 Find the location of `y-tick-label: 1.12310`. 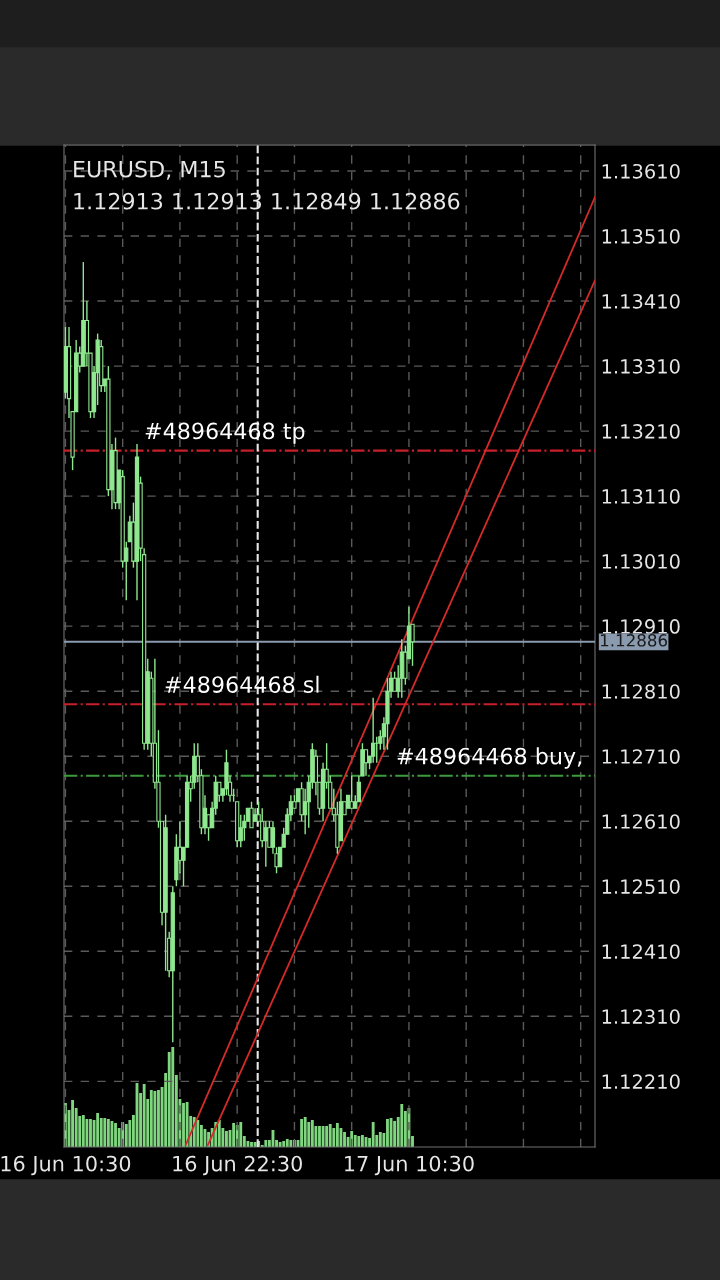

y-tick-label: 1.12310 is located at coordinates (641, 1016).